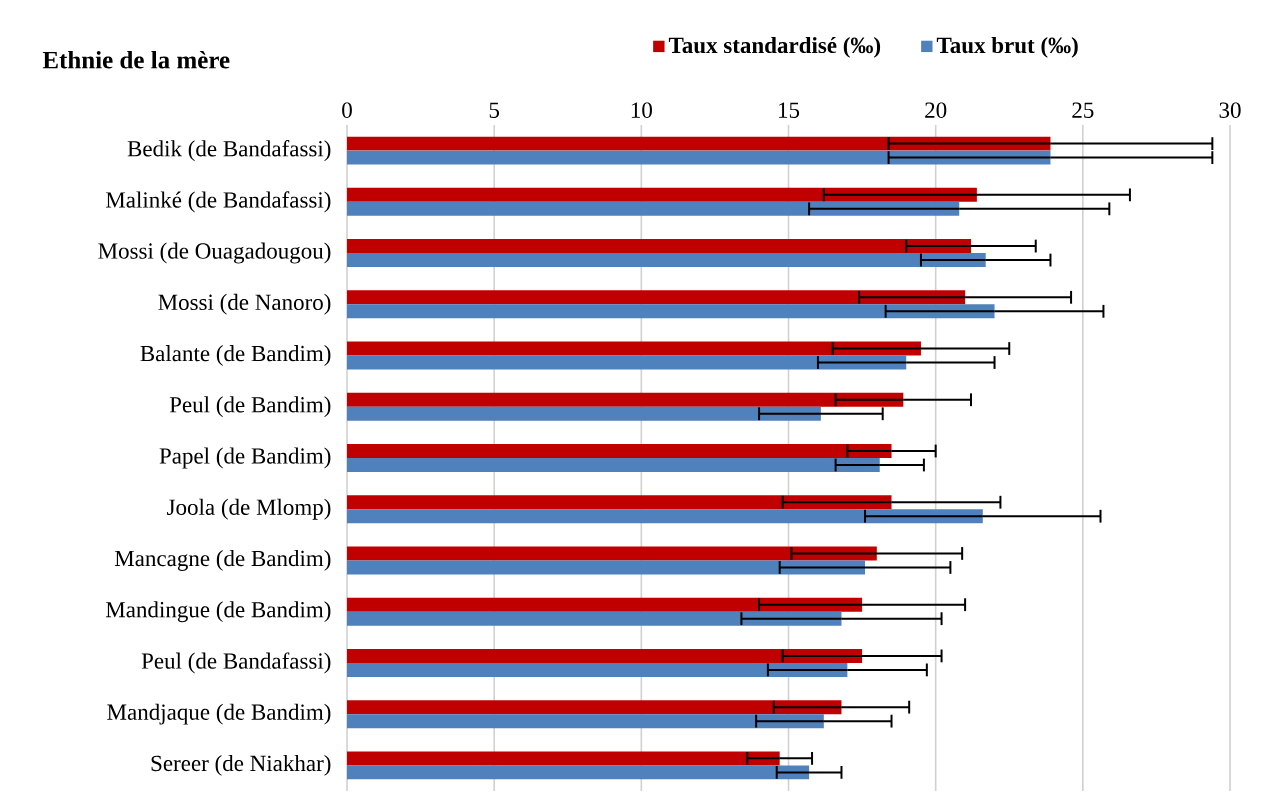 The width and height of the screenshot is (1261, 801). I want to click on x-tick-label: 5, so click(494, 110).